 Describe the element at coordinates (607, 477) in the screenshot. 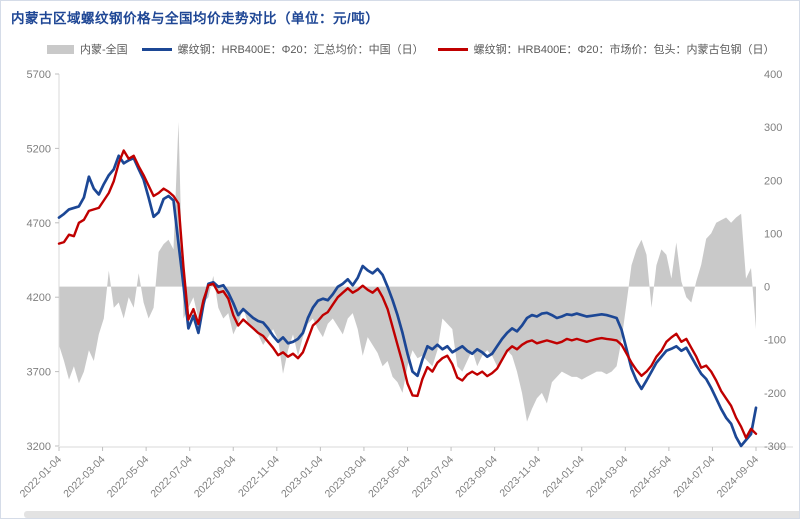

I see `svg-text: 2024-03-04` at that location.